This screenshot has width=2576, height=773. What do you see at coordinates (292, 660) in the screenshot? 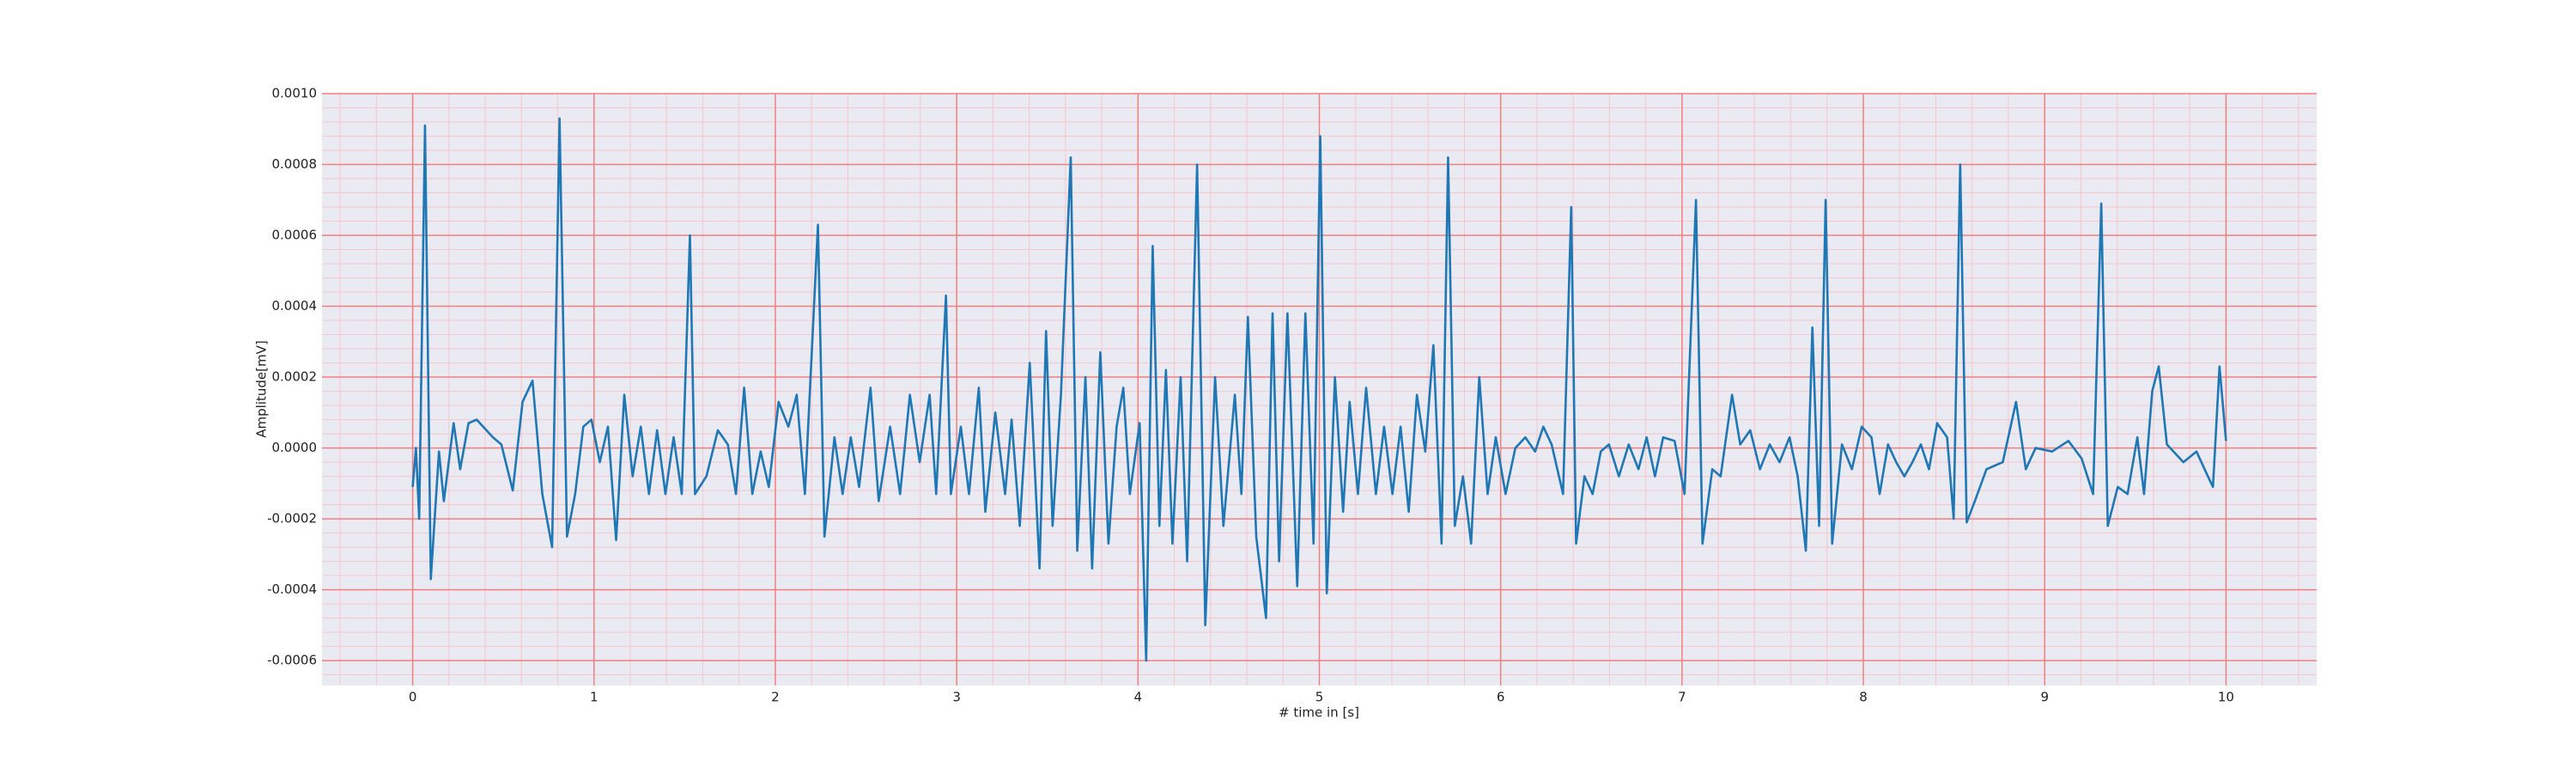
I see `y-tick-label: -0.0006` at bounding box center [292, 660].